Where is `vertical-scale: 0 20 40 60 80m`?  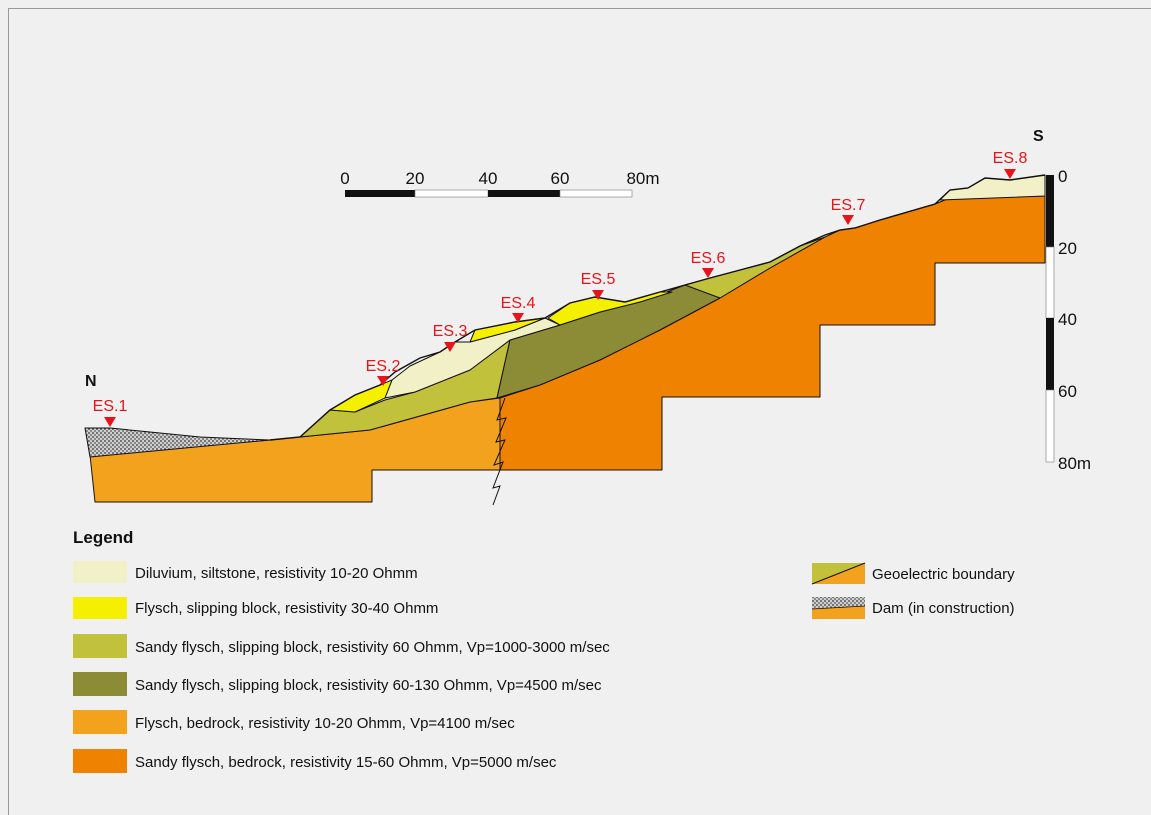 vertical-scale: 0 20 40 60 80m is located at coordinates (1068, 320).